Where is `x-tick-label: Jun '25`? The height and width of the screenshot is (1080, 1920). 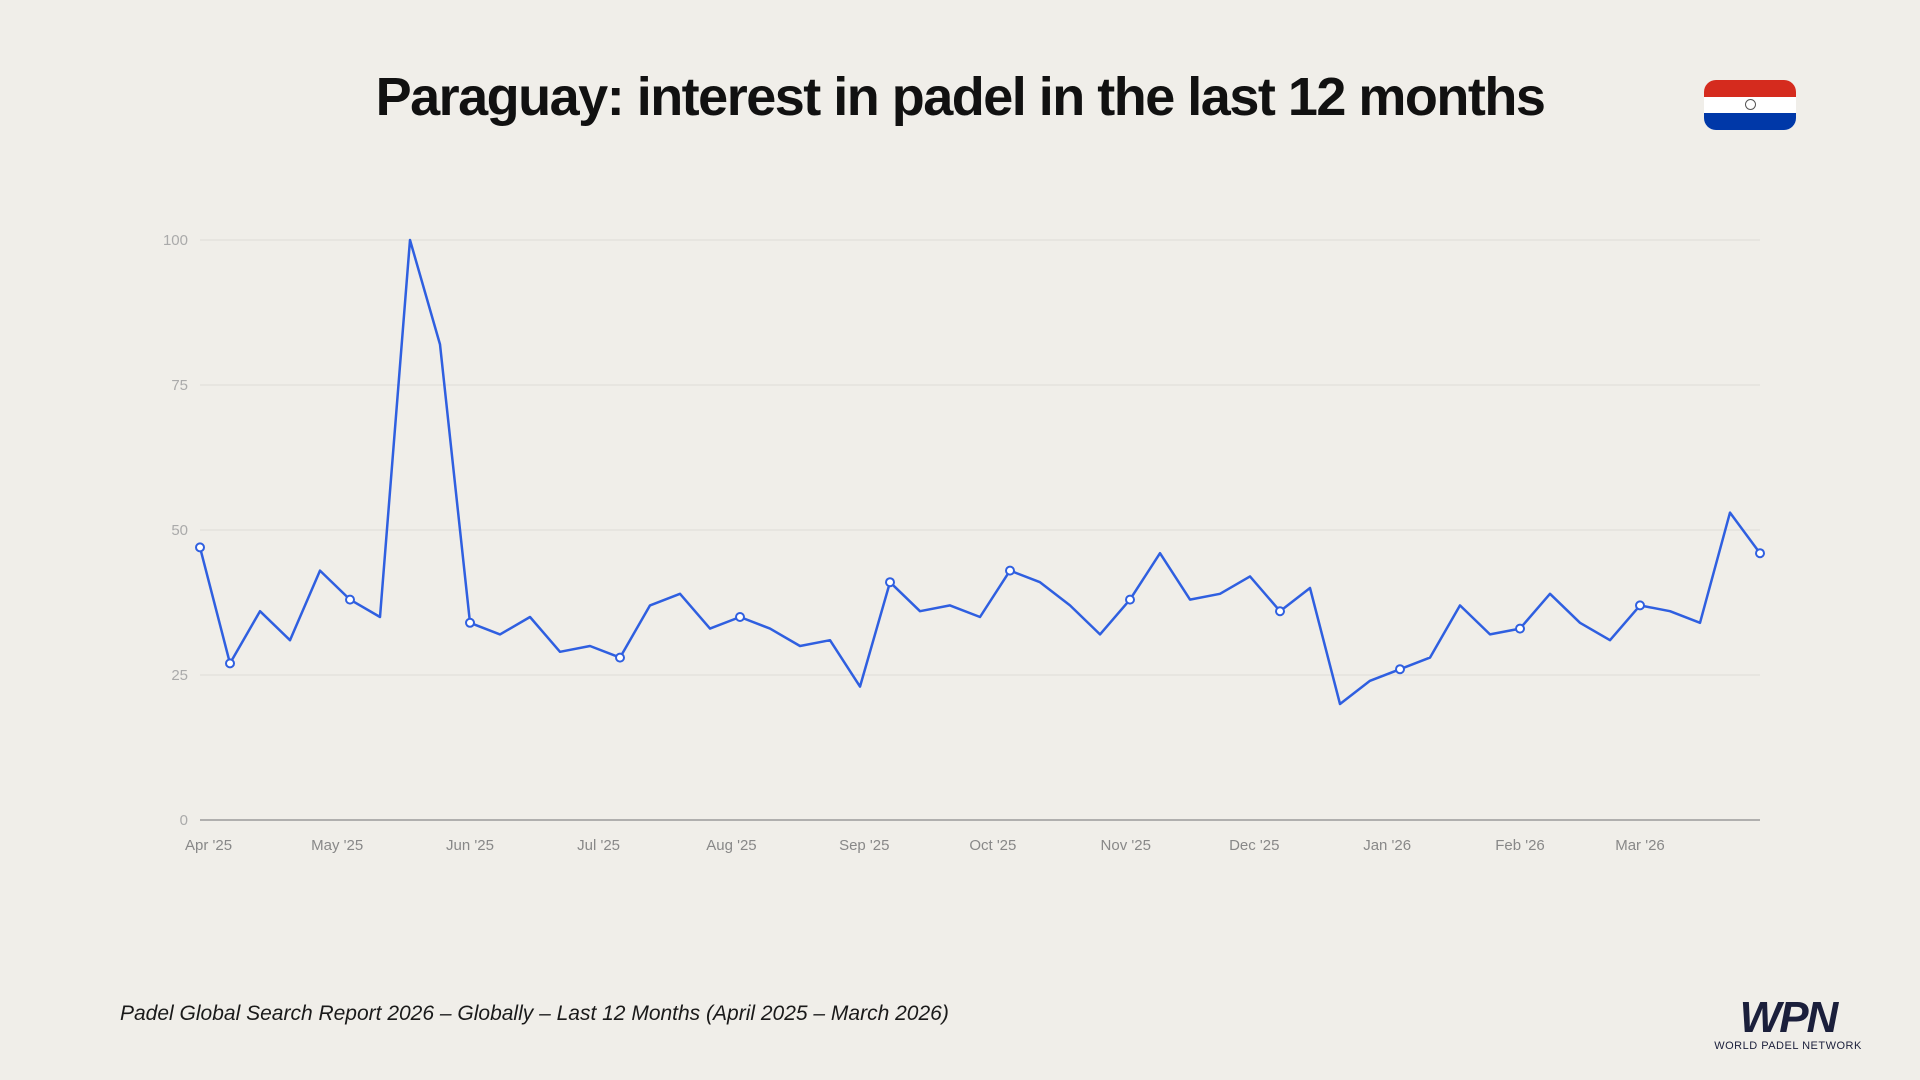
x-tick-label: Jun '25 is located at coordinates (470, 845).